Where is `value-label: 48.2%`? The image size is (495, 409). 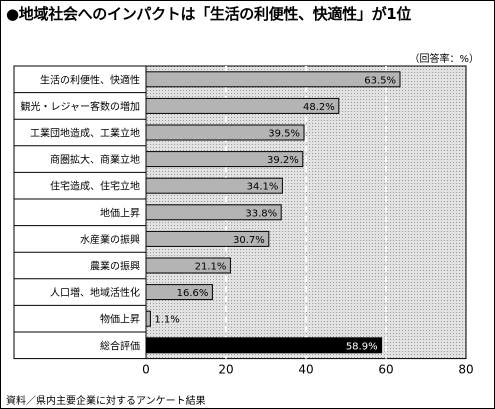 value-label: 48.2% is located at coordinates (319, 107).